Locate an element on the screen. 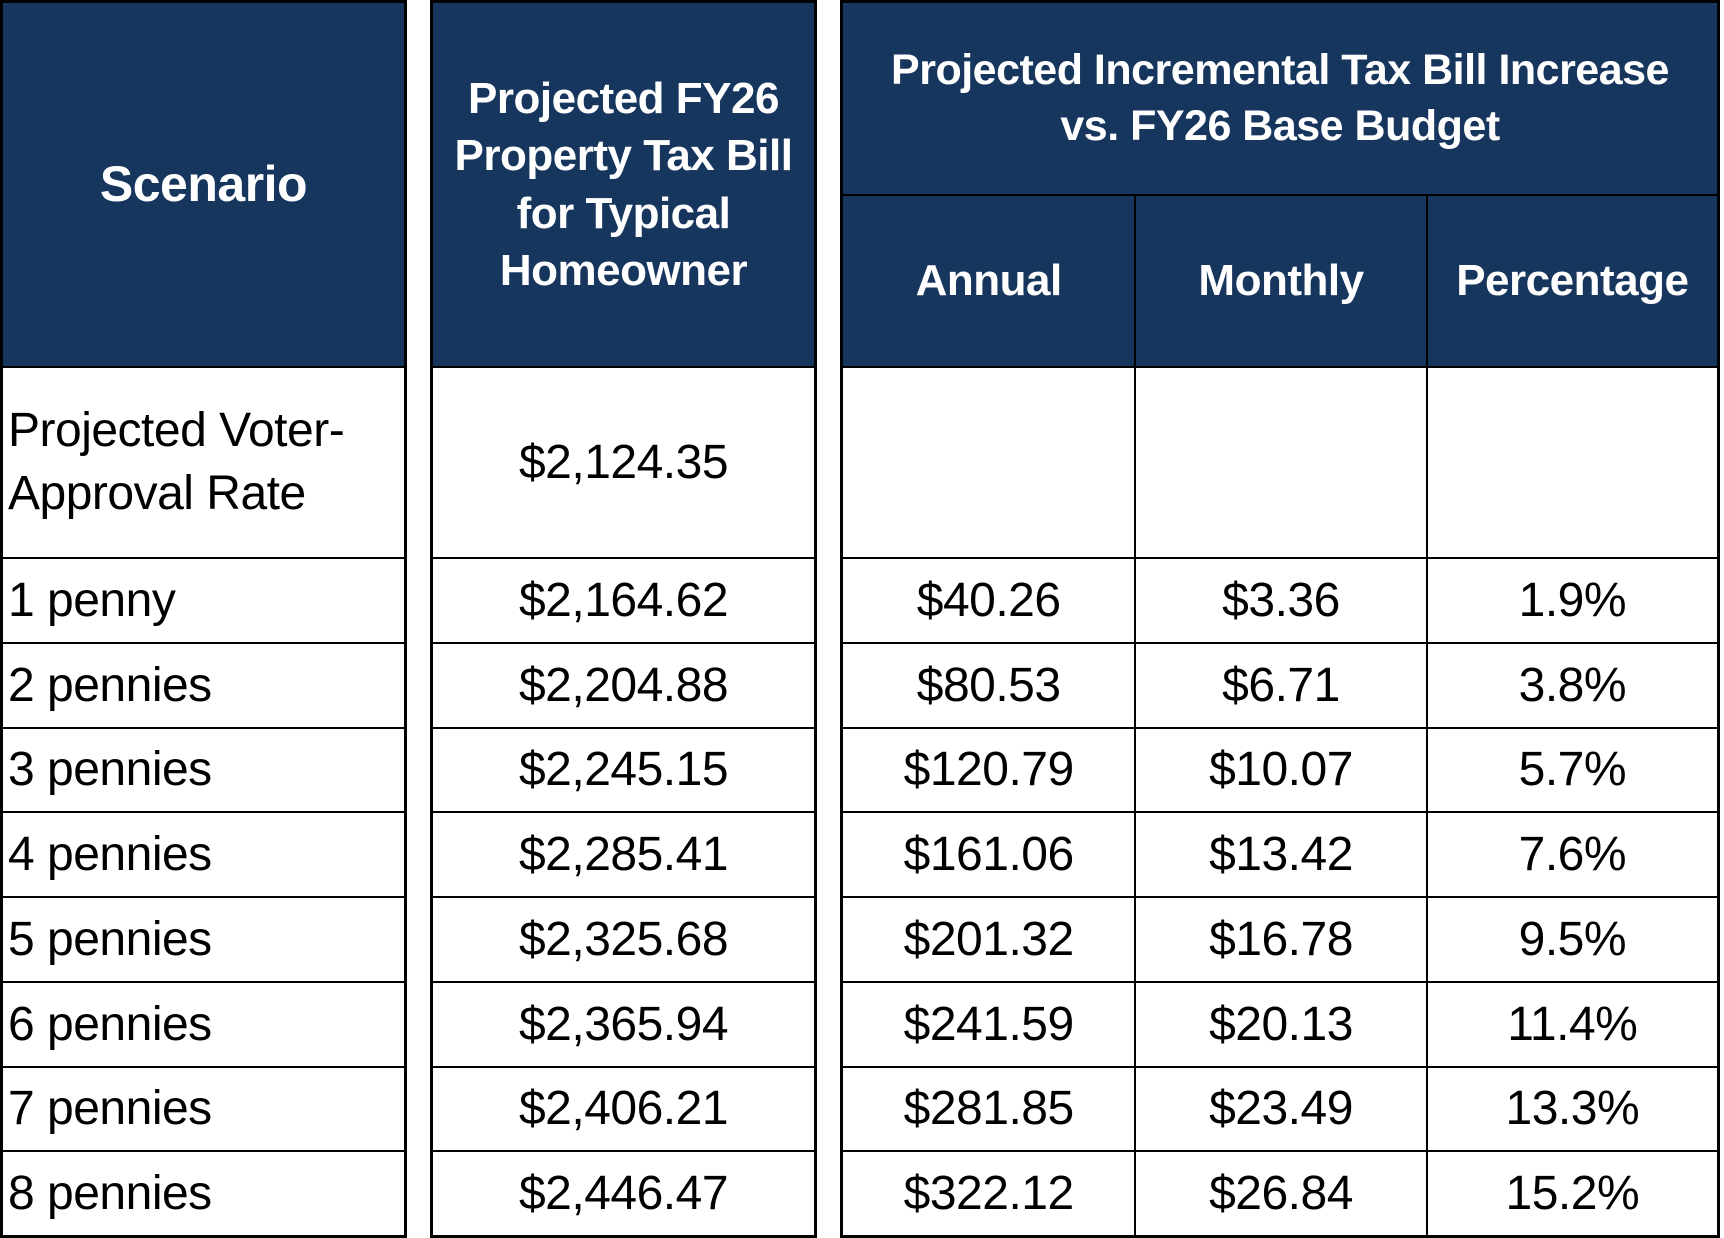  tax-bill-cell-5-pennies: $2,325.68 is located at coordinates (623, 938).